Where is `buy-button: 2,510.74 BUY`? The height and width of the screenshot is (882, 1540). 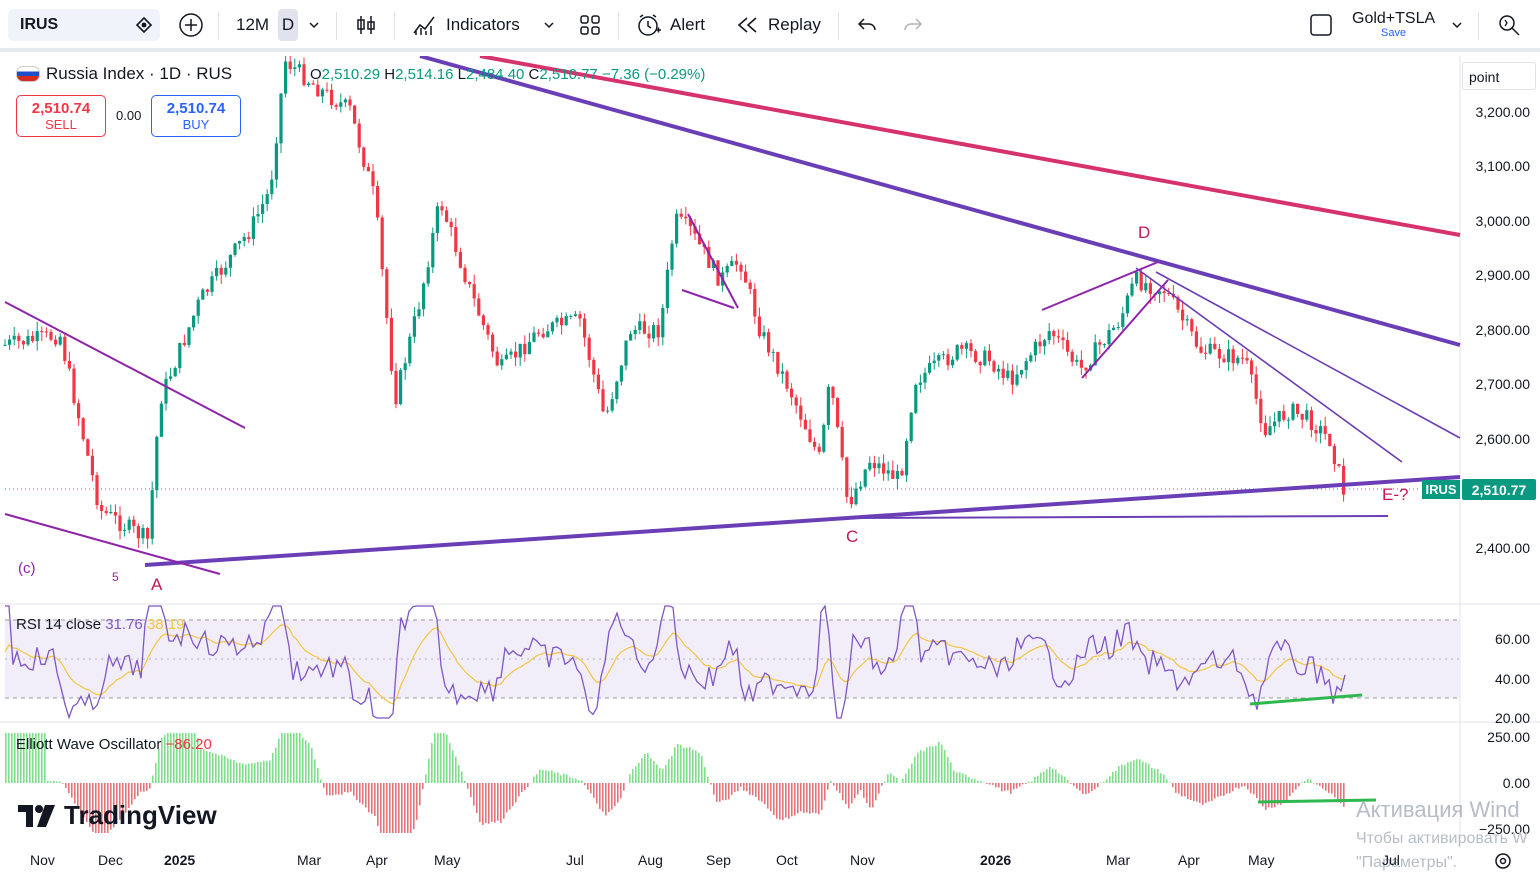 buy-button: 2,510.74 BUY is located at coordinates (196, 116).